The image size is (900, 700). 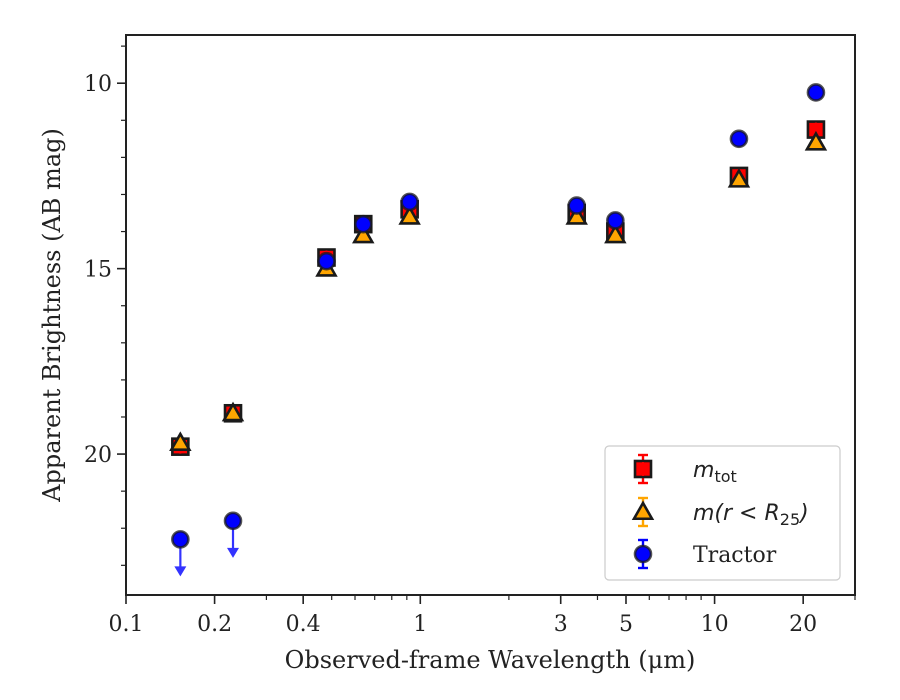 I want to click on y-tick-label: 10, so click(x=98, y=84).